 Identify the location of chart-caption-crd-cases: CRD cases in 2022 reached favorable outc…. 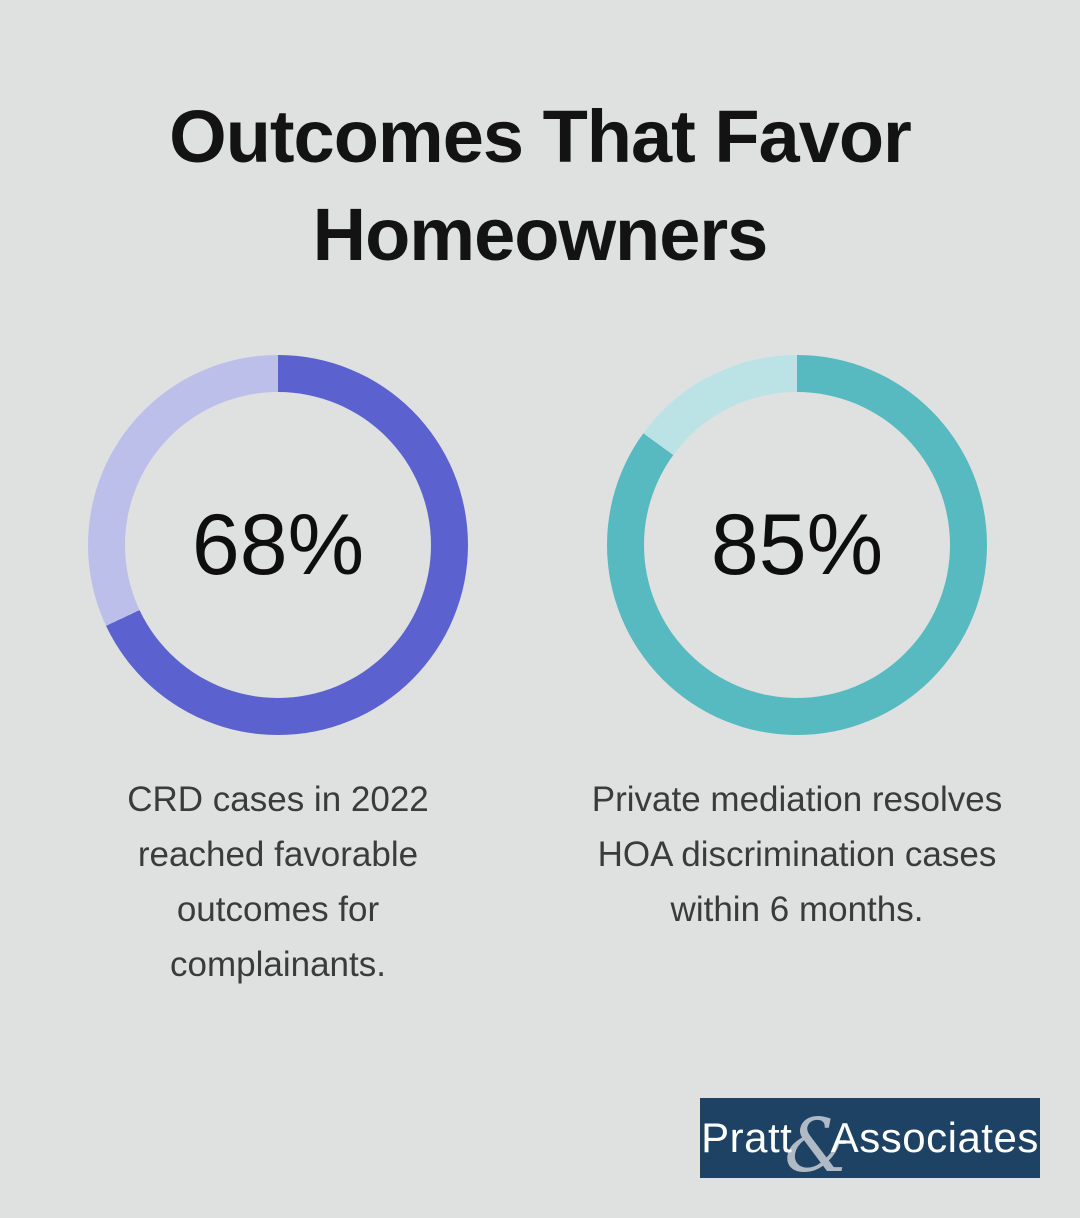
(278, 882).